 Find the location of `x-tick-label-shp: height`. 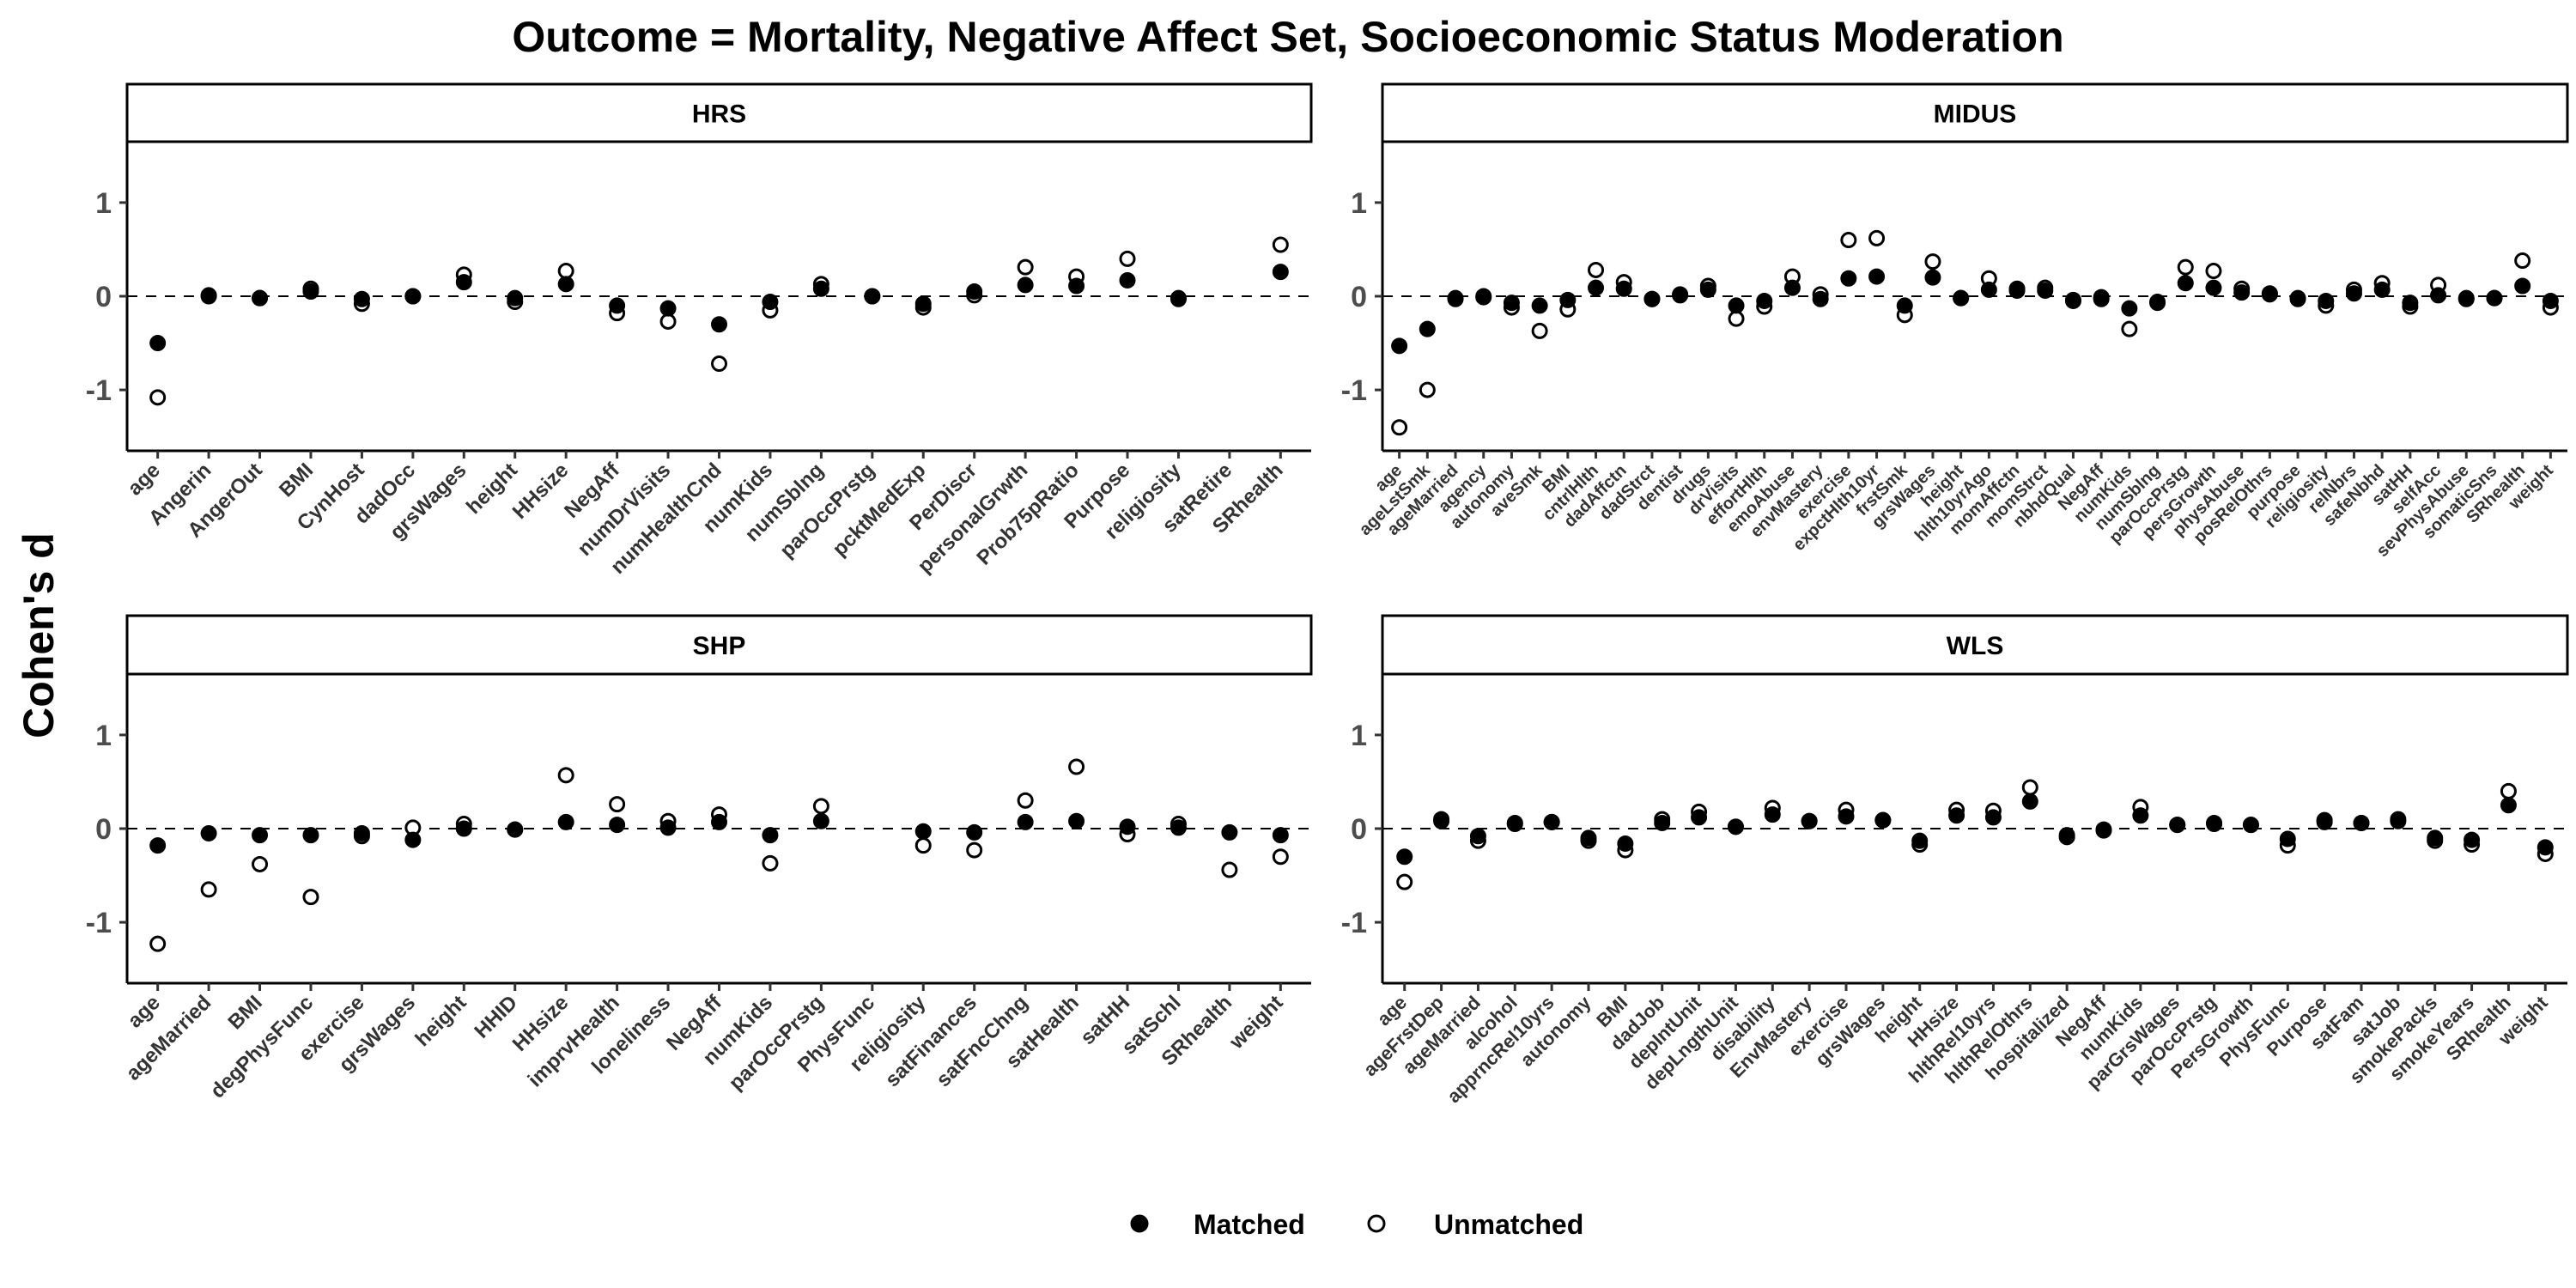

x-tick-label-shp: height is located at coordinates (441, 1021).